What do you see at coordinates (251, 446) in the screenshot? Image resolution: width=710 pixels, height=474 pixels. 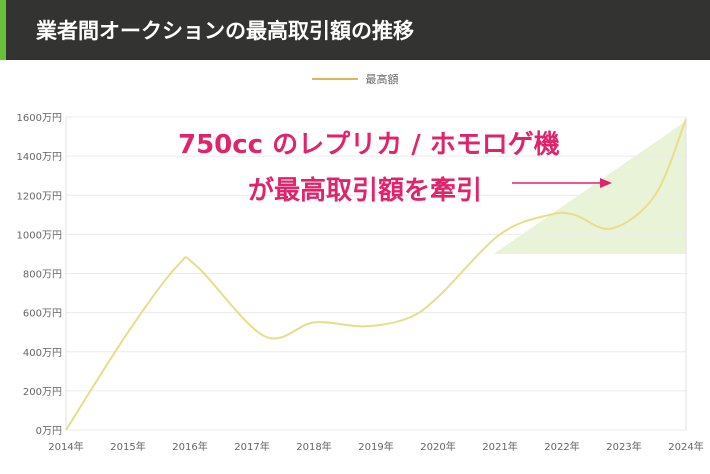 I see `x-tick-label: 2017年` at bounding box center [251, 446].